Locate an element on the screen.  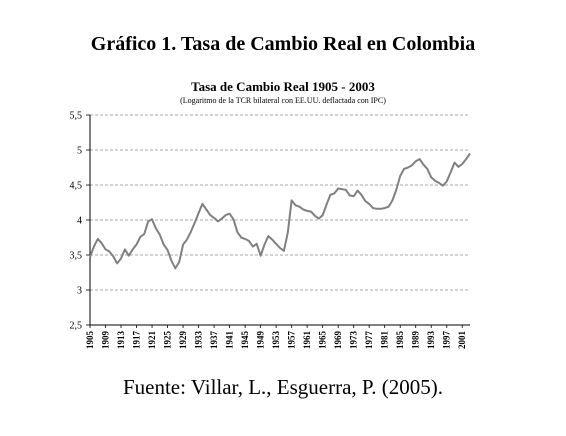
y-tick-label: 5,5 is located at coordinates (76, 116).